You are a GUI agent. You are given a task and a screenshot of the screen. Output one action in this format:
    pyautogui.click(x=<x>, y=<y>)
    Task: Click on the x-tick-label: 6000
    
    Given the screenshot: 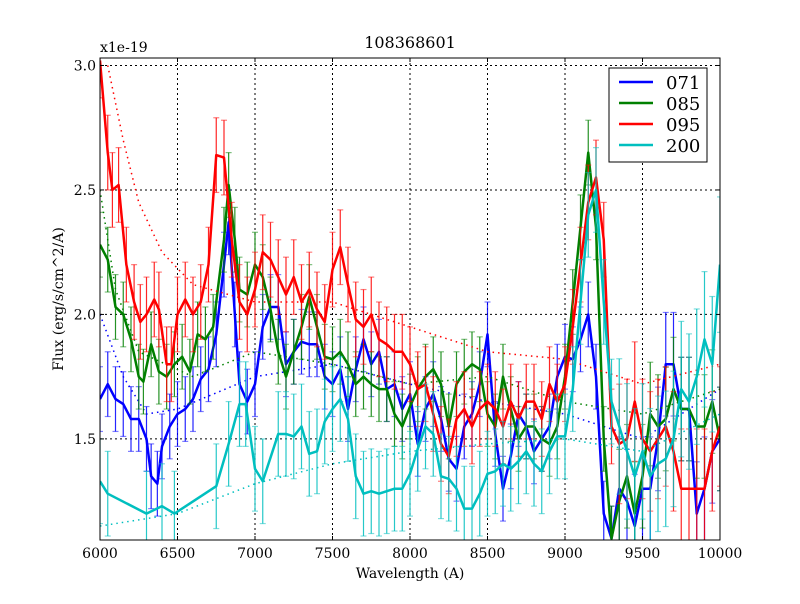 What is the action you would take?
    pyautogui.click(x=100, y=554)
    